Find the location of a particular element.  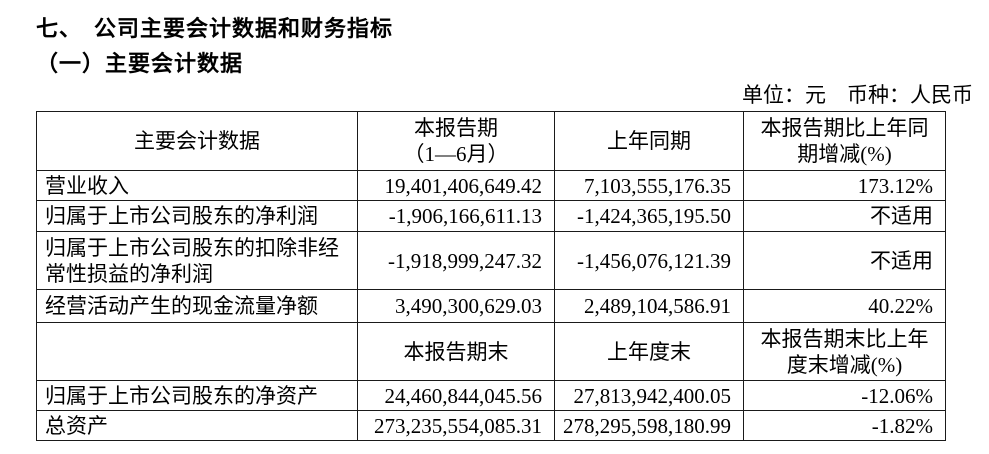

table-header-row-end: 本报告期末 上年度末 本报告期末比上年 度末增减(%) is located at coordinates (491, 351).